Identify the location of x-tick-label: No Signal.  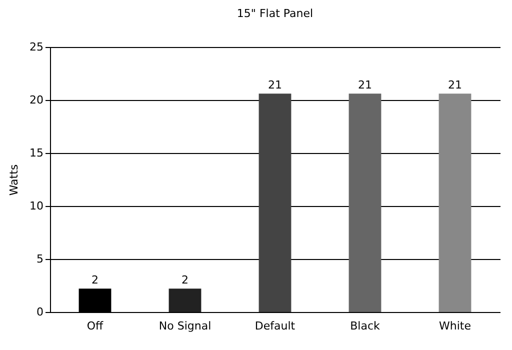
(185, 326).